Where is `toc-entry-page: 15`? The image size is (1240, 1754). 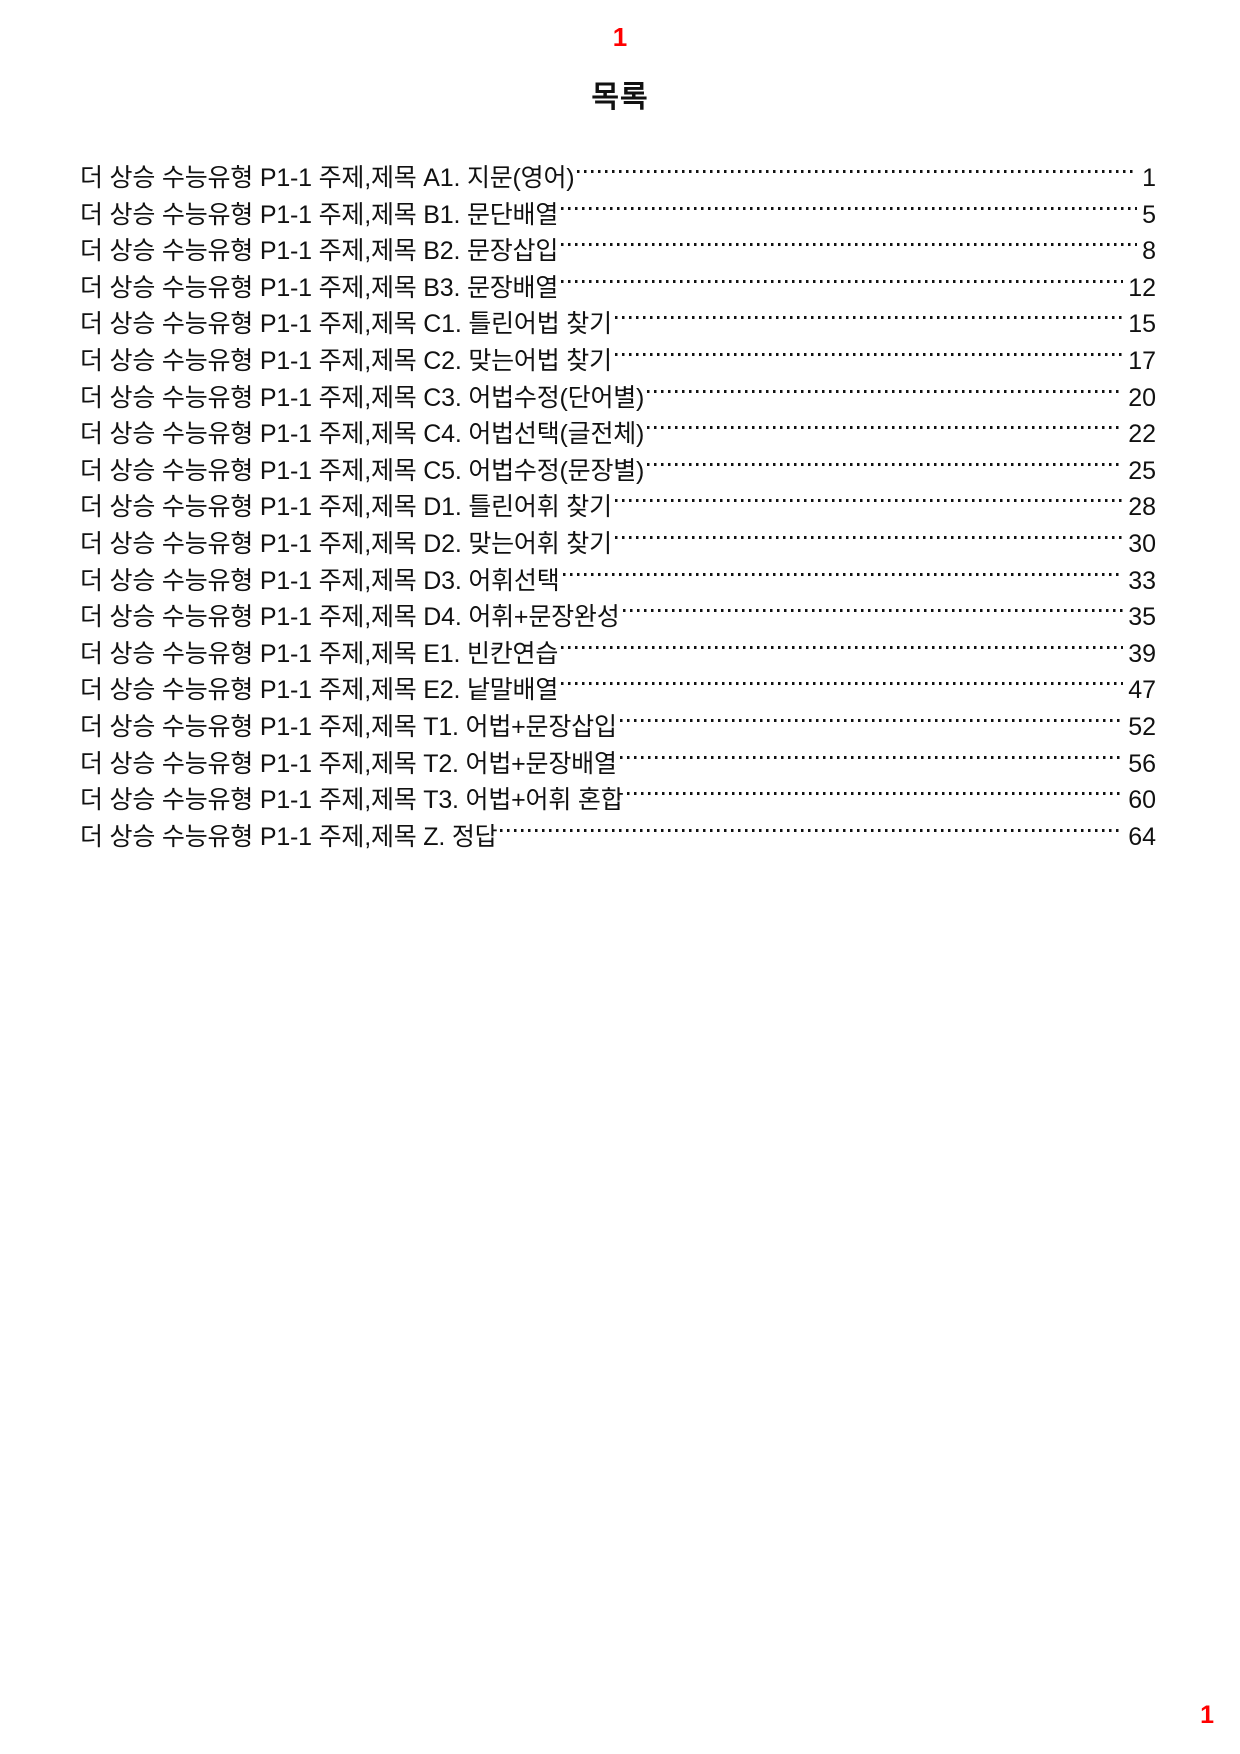
toc-entry-page: 15 is located at coordinates (1142, 324).